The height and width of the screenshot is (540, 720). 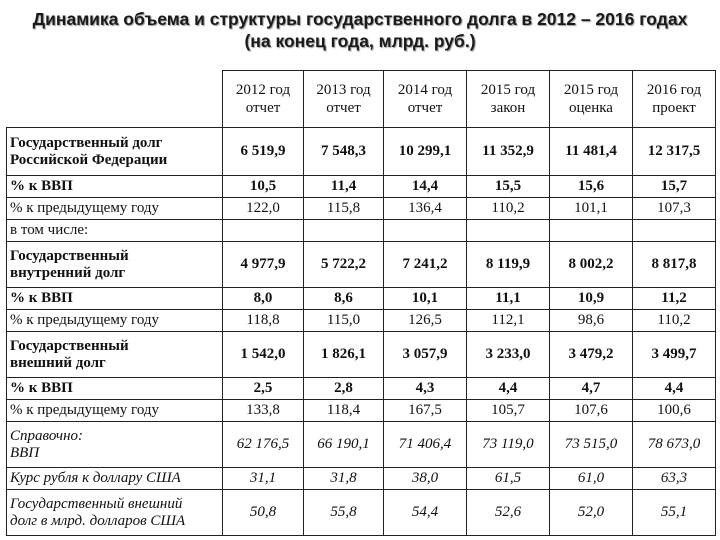 What do you see at coordinates (343, 388) in the screenshot?
I see `value-cell: 2,8` at bounding box center [343, 388].